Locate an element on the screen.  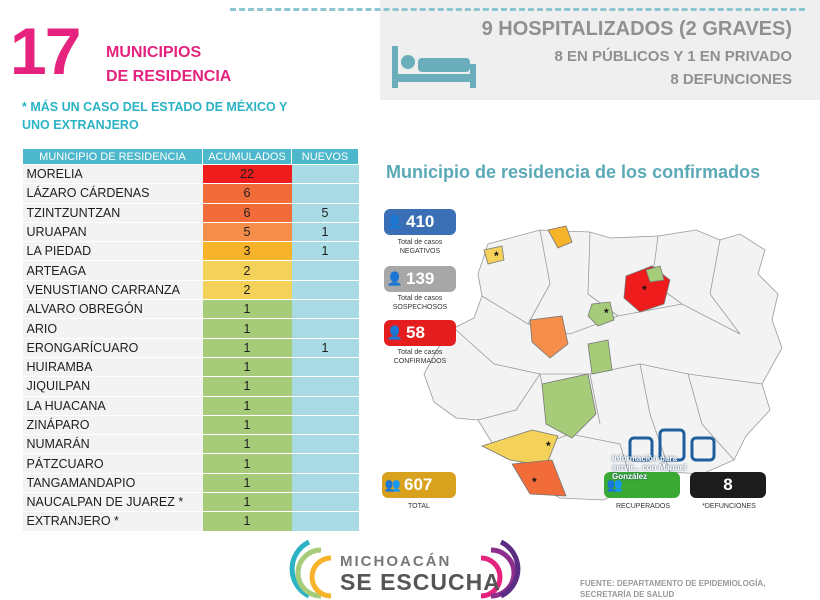
table-row: NAUCALPAN DE JUAREZ * 1 is located at coordinates (190, 502).